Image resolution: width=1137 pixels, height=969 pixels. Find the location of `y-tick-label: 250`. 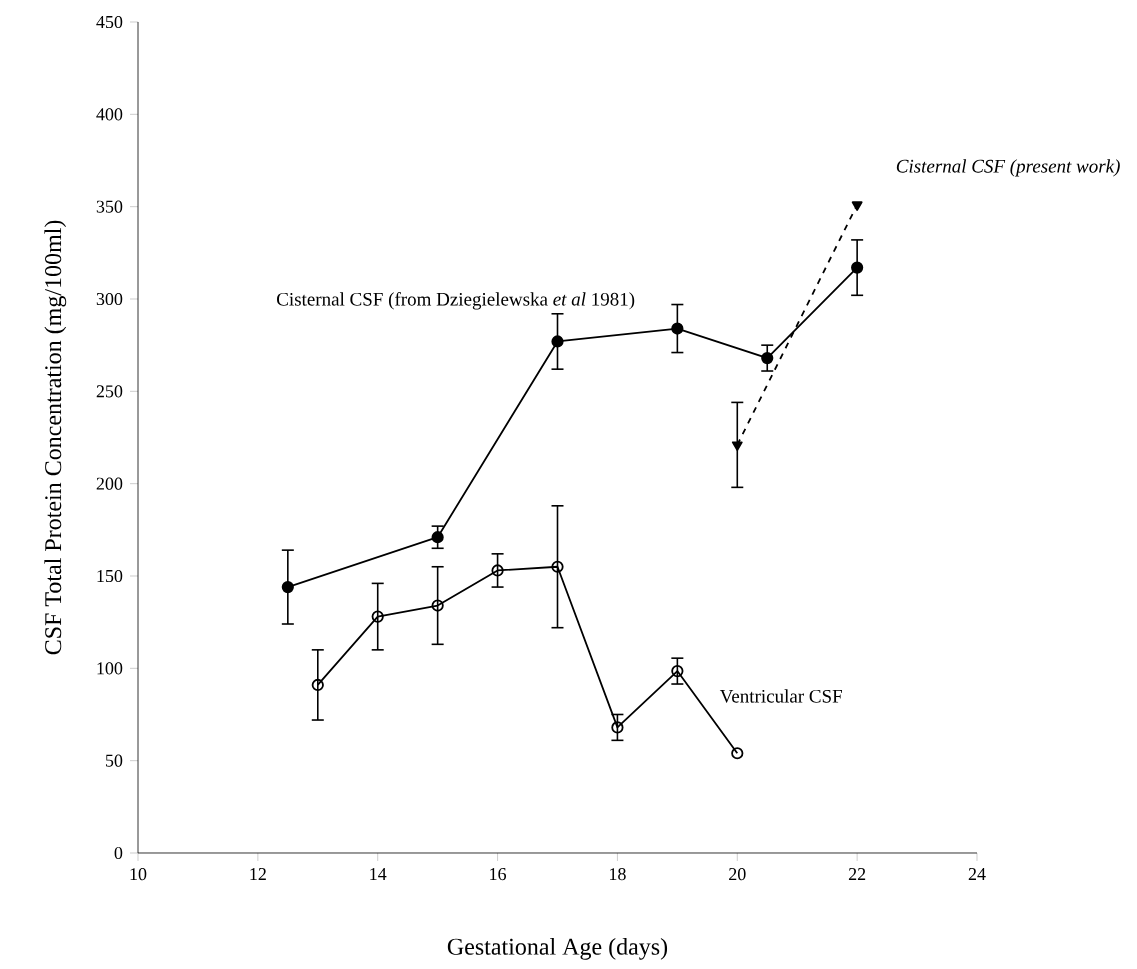

y-tick-label: 250 is located at coordinates (109, 391).